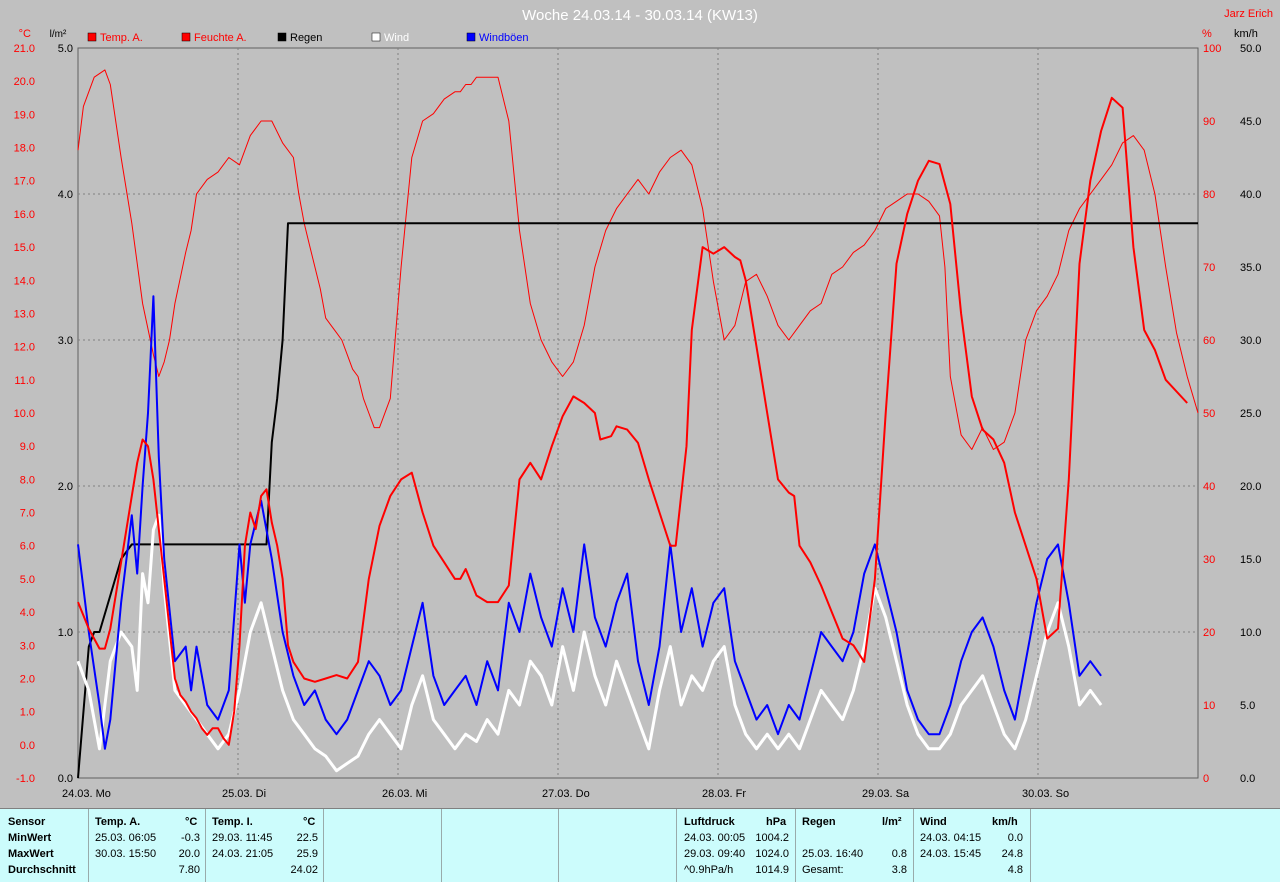 The height and width of the screenshot is (882, 1280). I want to click on humidity-tick-label: 40, so click(1209, 487).